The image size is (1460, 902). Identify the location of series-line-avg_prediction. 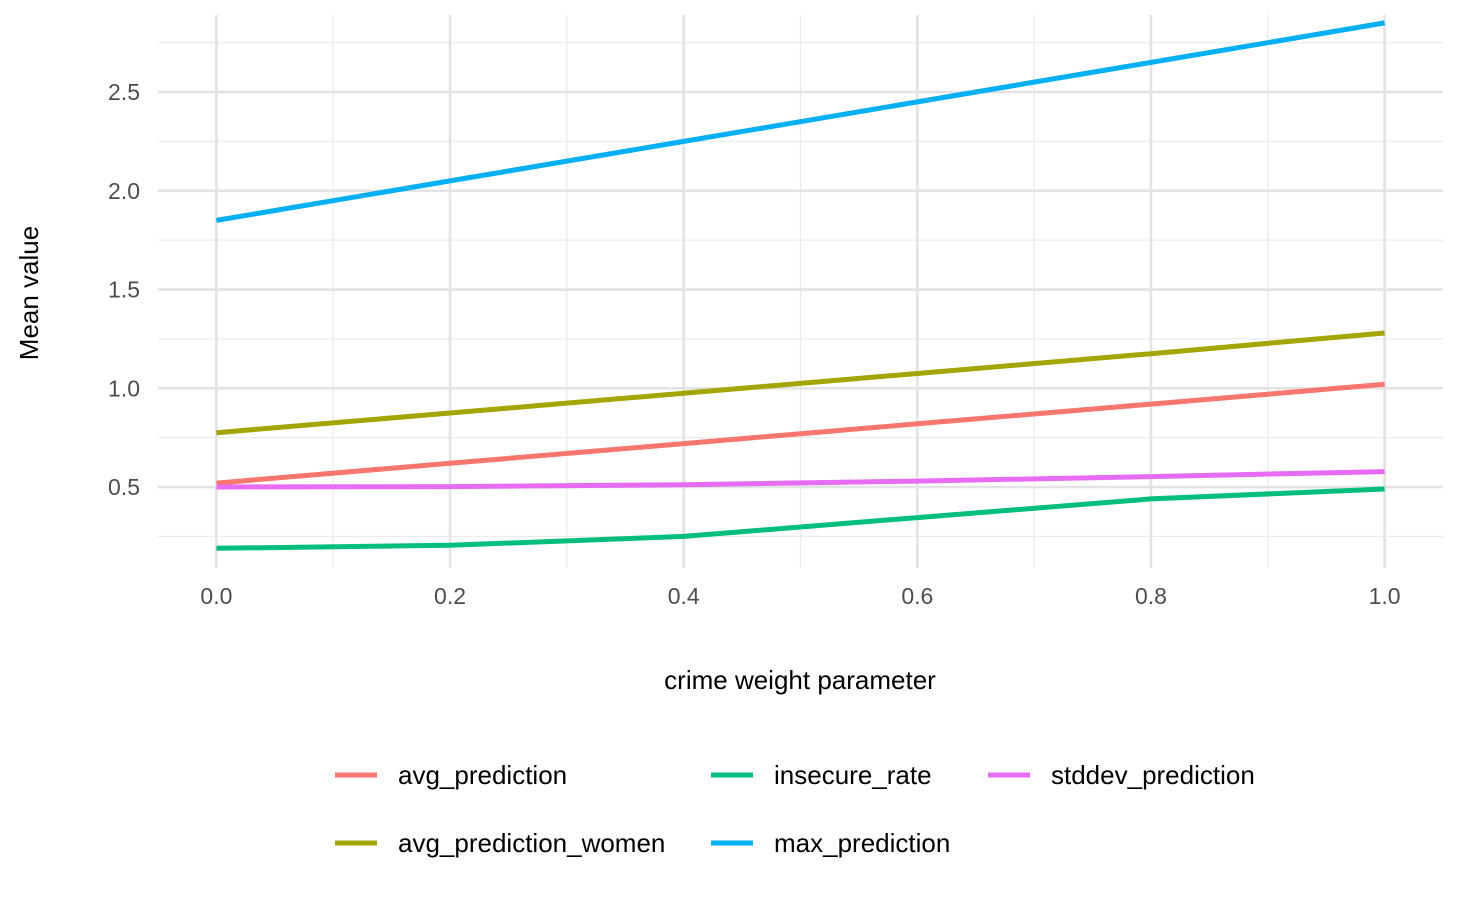
(800, 433).